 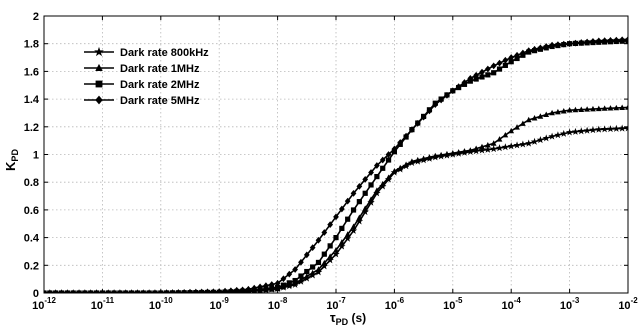 What do you see at coordinates (512, 304) in the screenshot?
I see `x-tick-label: 10⁻⁴` at bounding box center [512, 304].